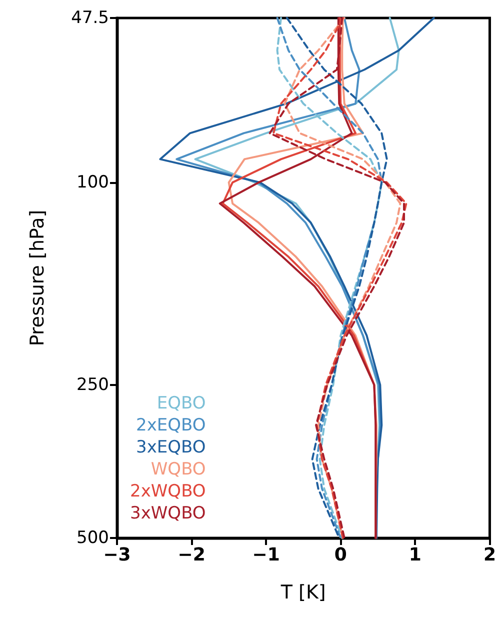  What do you see at coordinates (171, 448) in the screenshot?
I see `text: 3xEQBO` at bounding box center [171, 448].